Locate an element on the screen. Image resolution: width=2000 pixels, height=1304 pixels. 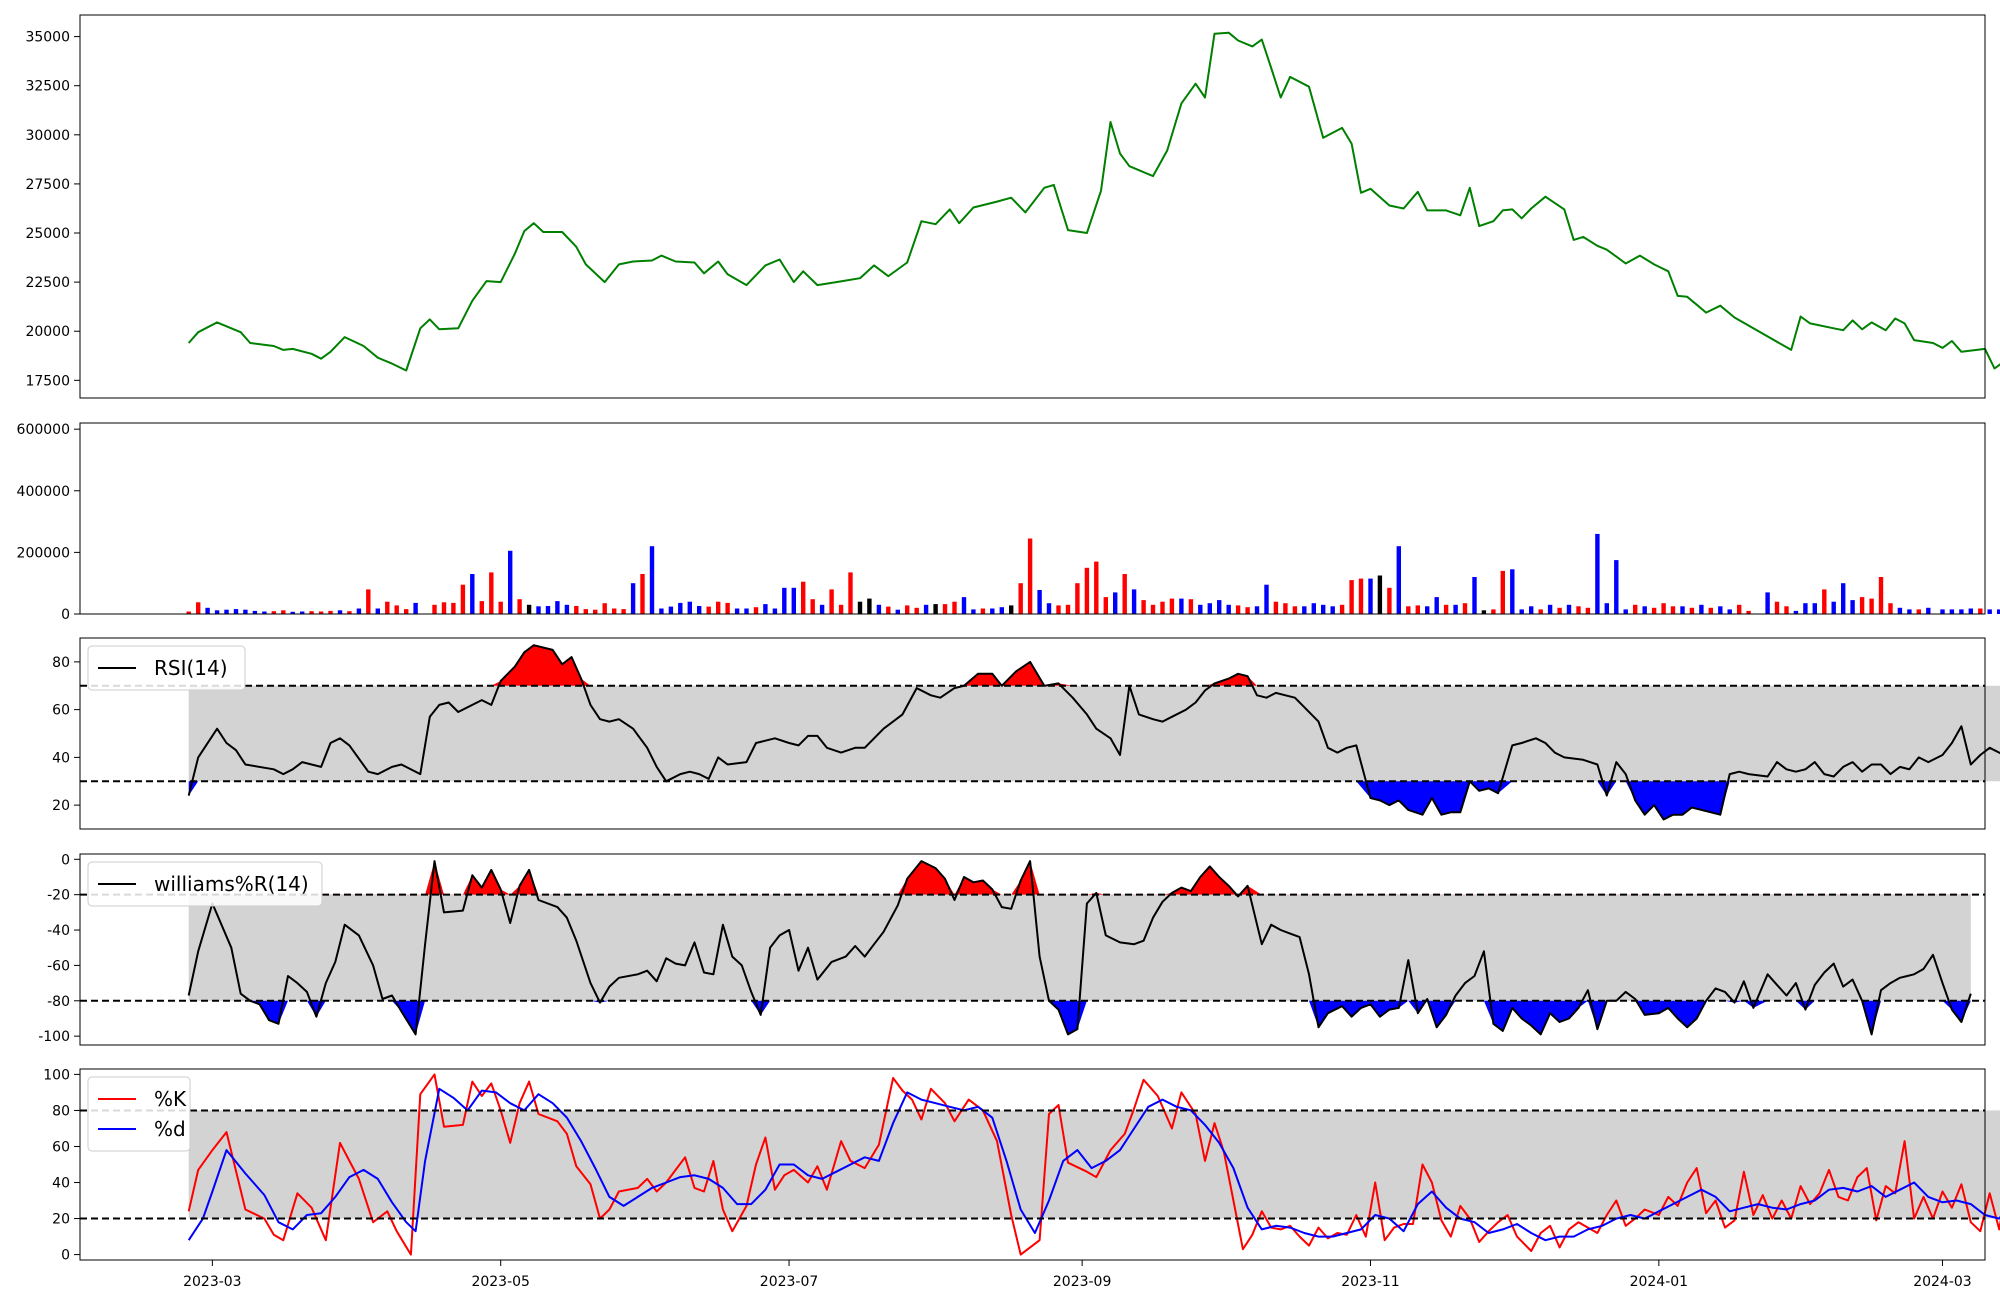
stochastic-band is located at coordinates (1094, 1164).